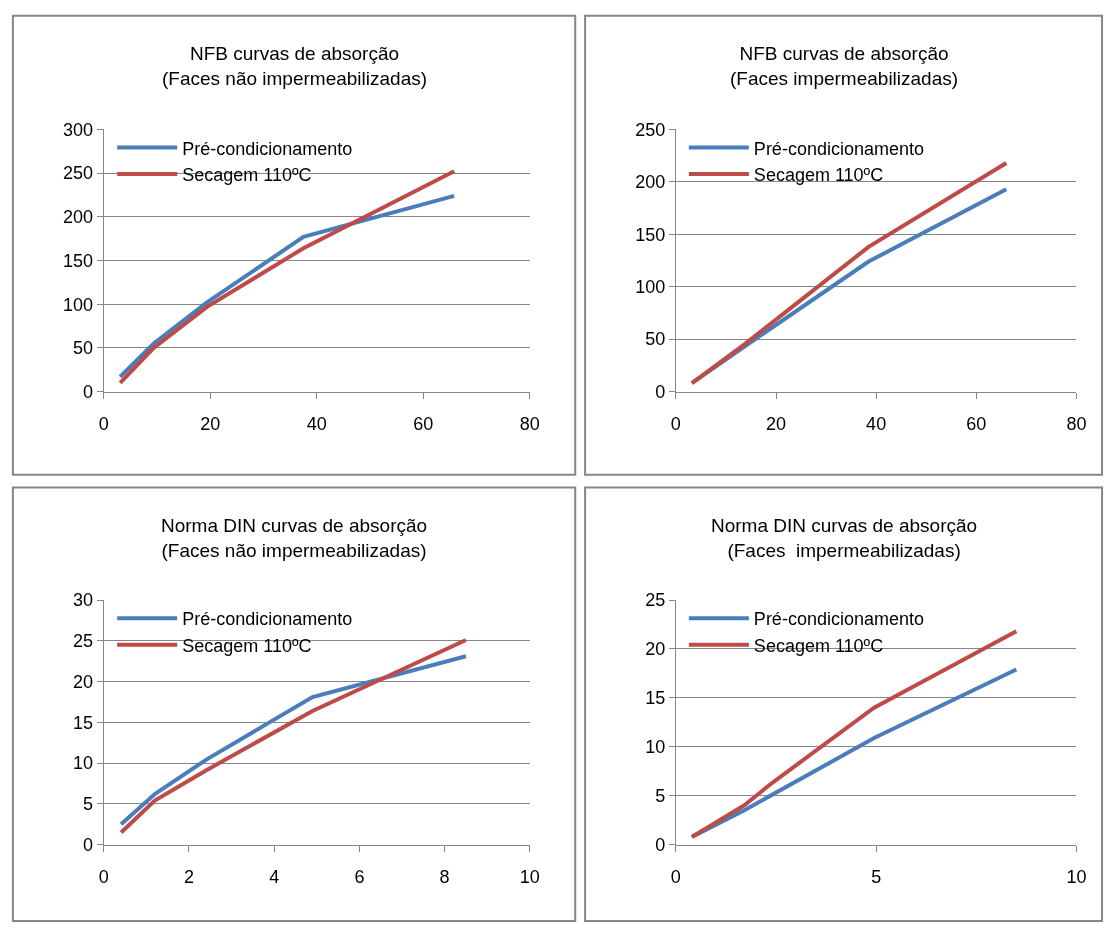 The height and width of the screenshot is (931, 1116). Describe the element at coordinates (444, 877) in the screenshot. I see `x-tick-label: 8` at that location.